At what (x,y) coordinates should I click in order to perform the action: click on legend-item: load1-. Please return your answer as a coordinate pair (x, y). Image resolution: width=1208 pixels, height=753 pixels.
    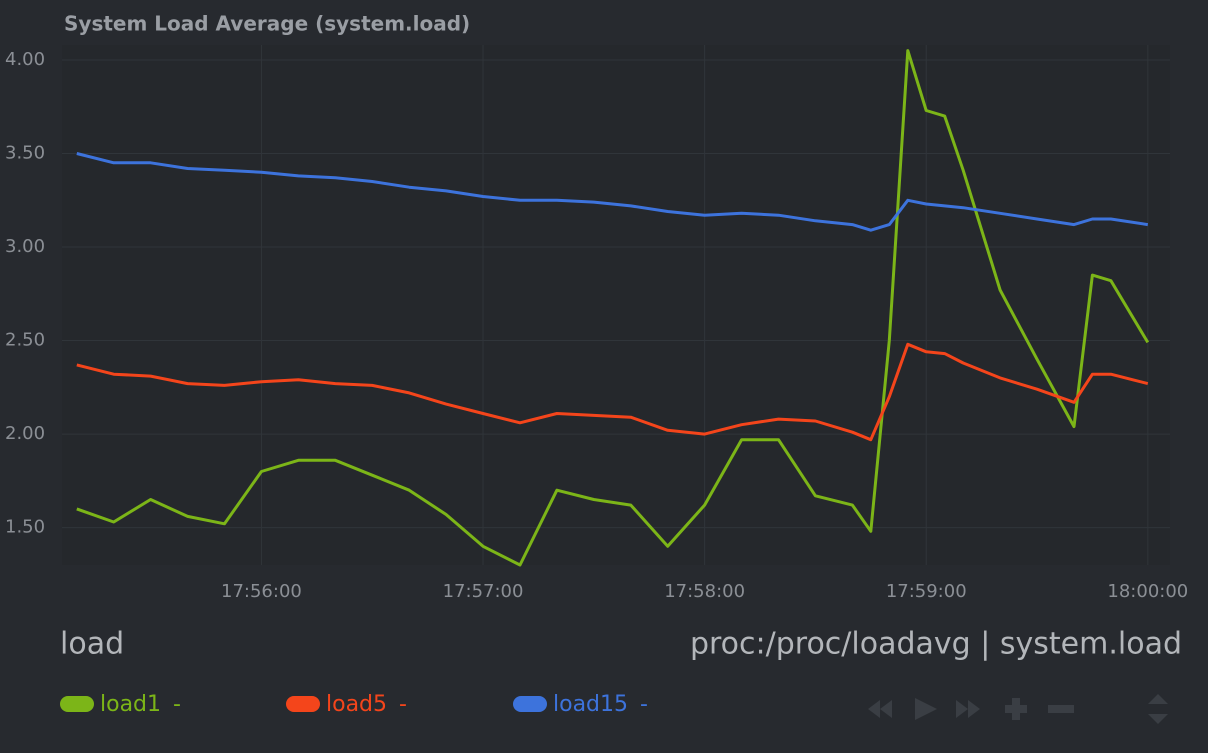
    Looking at the image, I should click on (120, 704).